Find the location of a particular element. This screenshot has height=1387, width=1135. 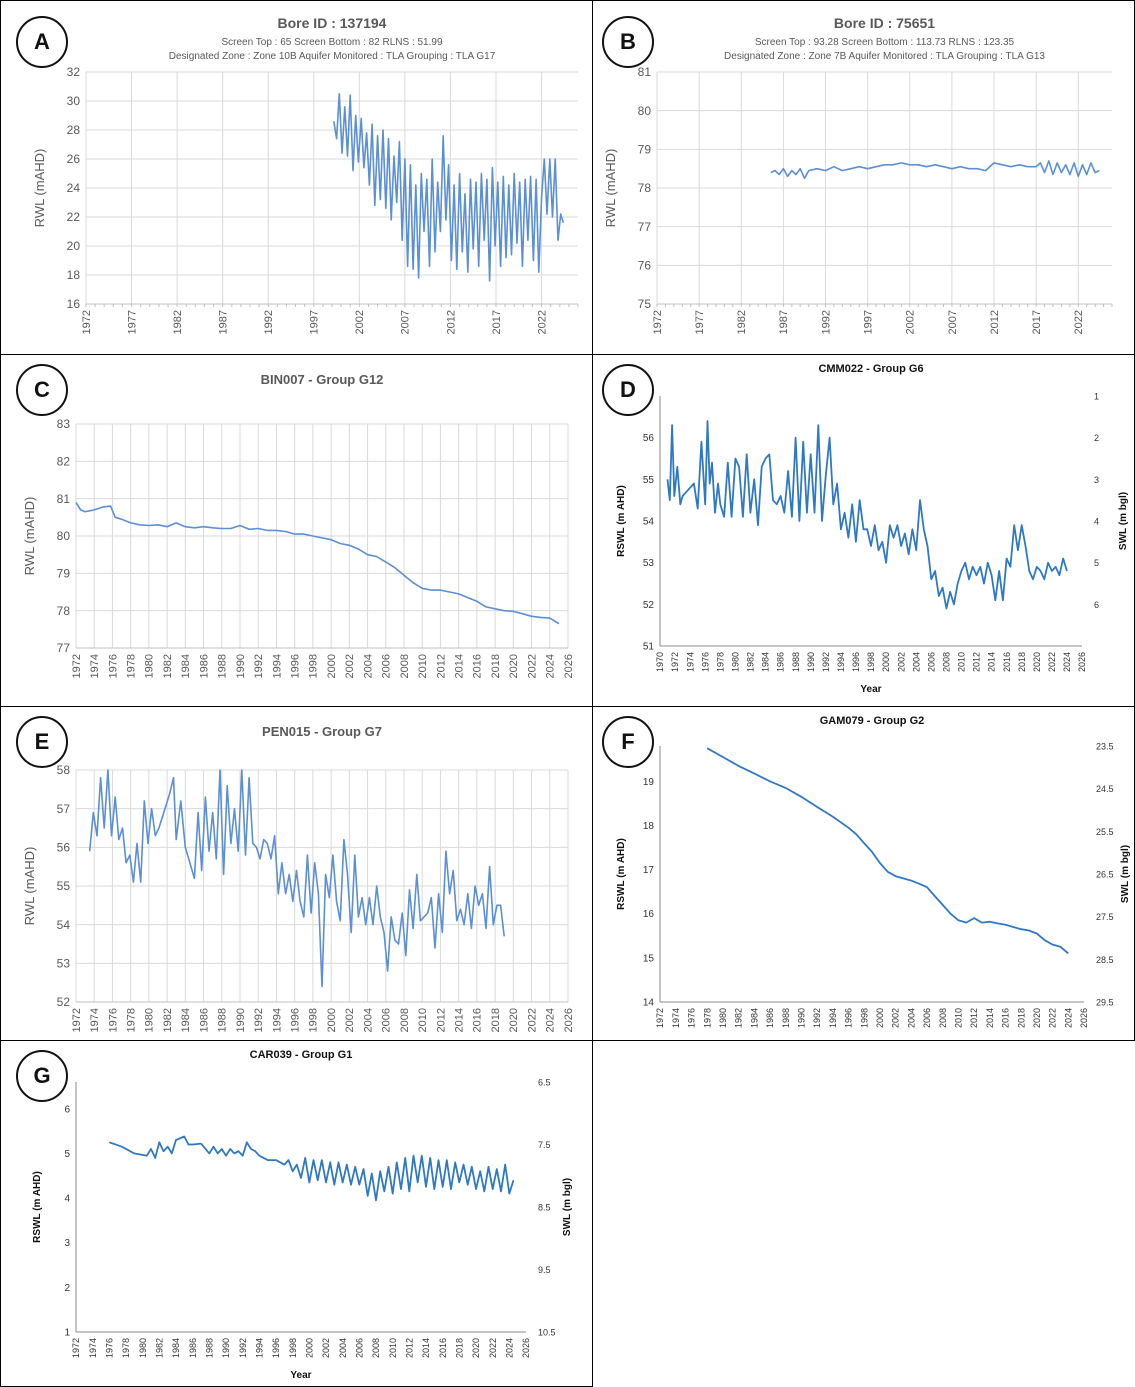

y2-tick-label: 23.5 is located at coordinates (1105, 747).